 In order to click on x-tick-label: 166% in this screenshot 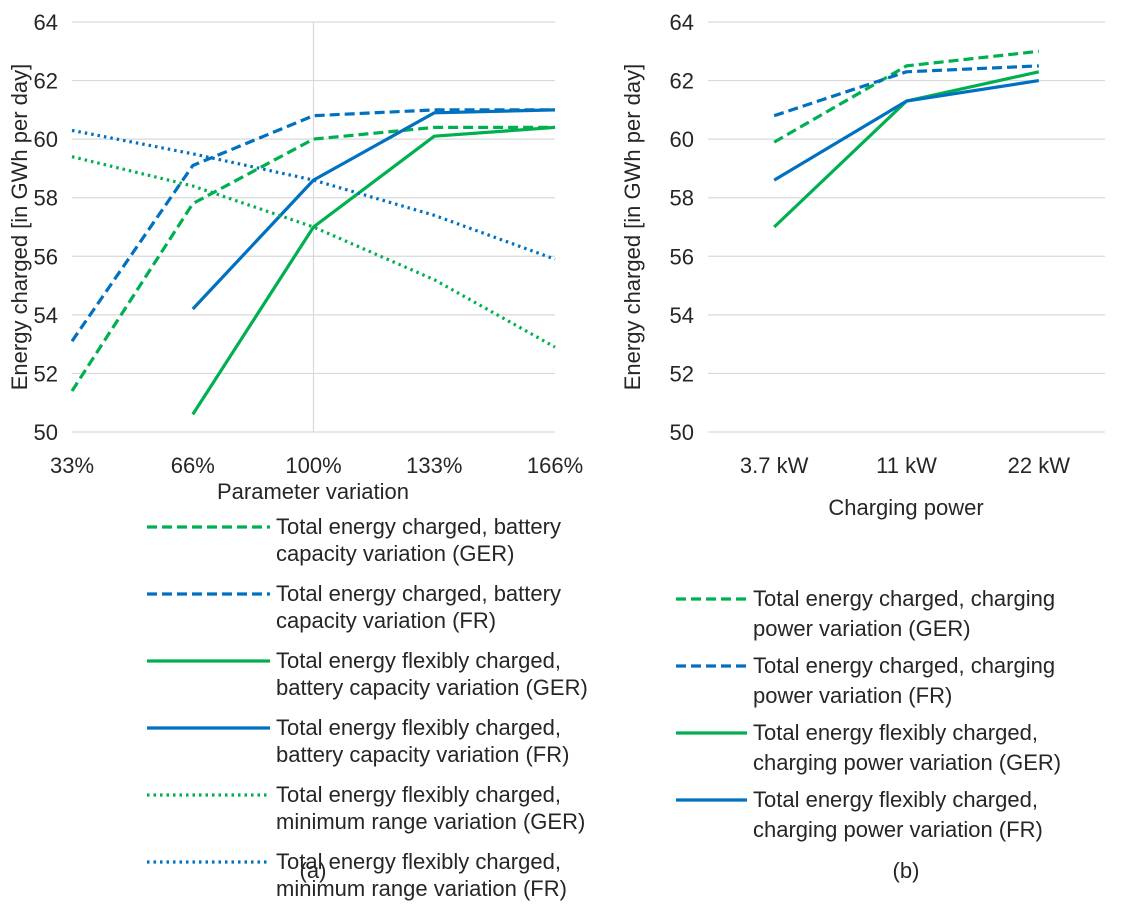, I will do `click(555, 465)`.